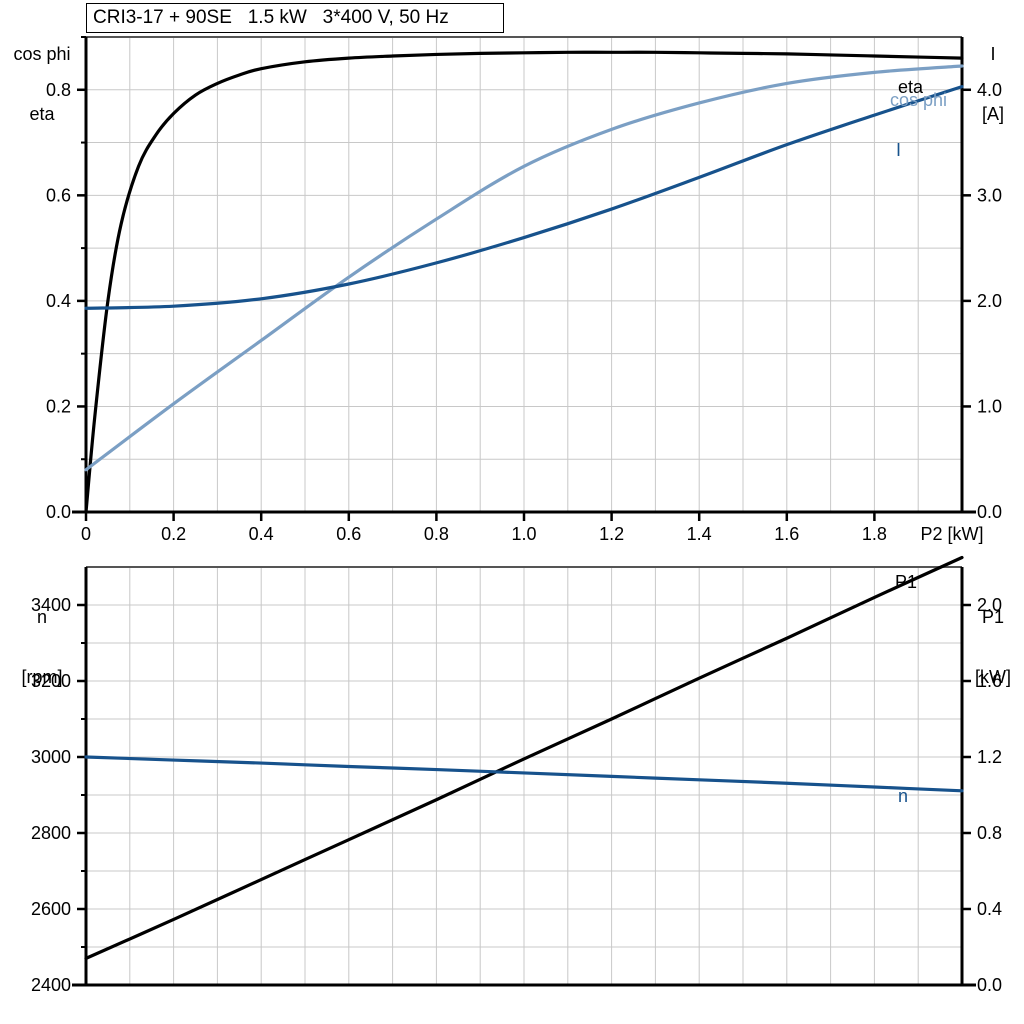 Image resolution: width=1024 pixels, height=1024 pixels. I want to click on top-right-axis-title-line1: I, so click(993, 54).